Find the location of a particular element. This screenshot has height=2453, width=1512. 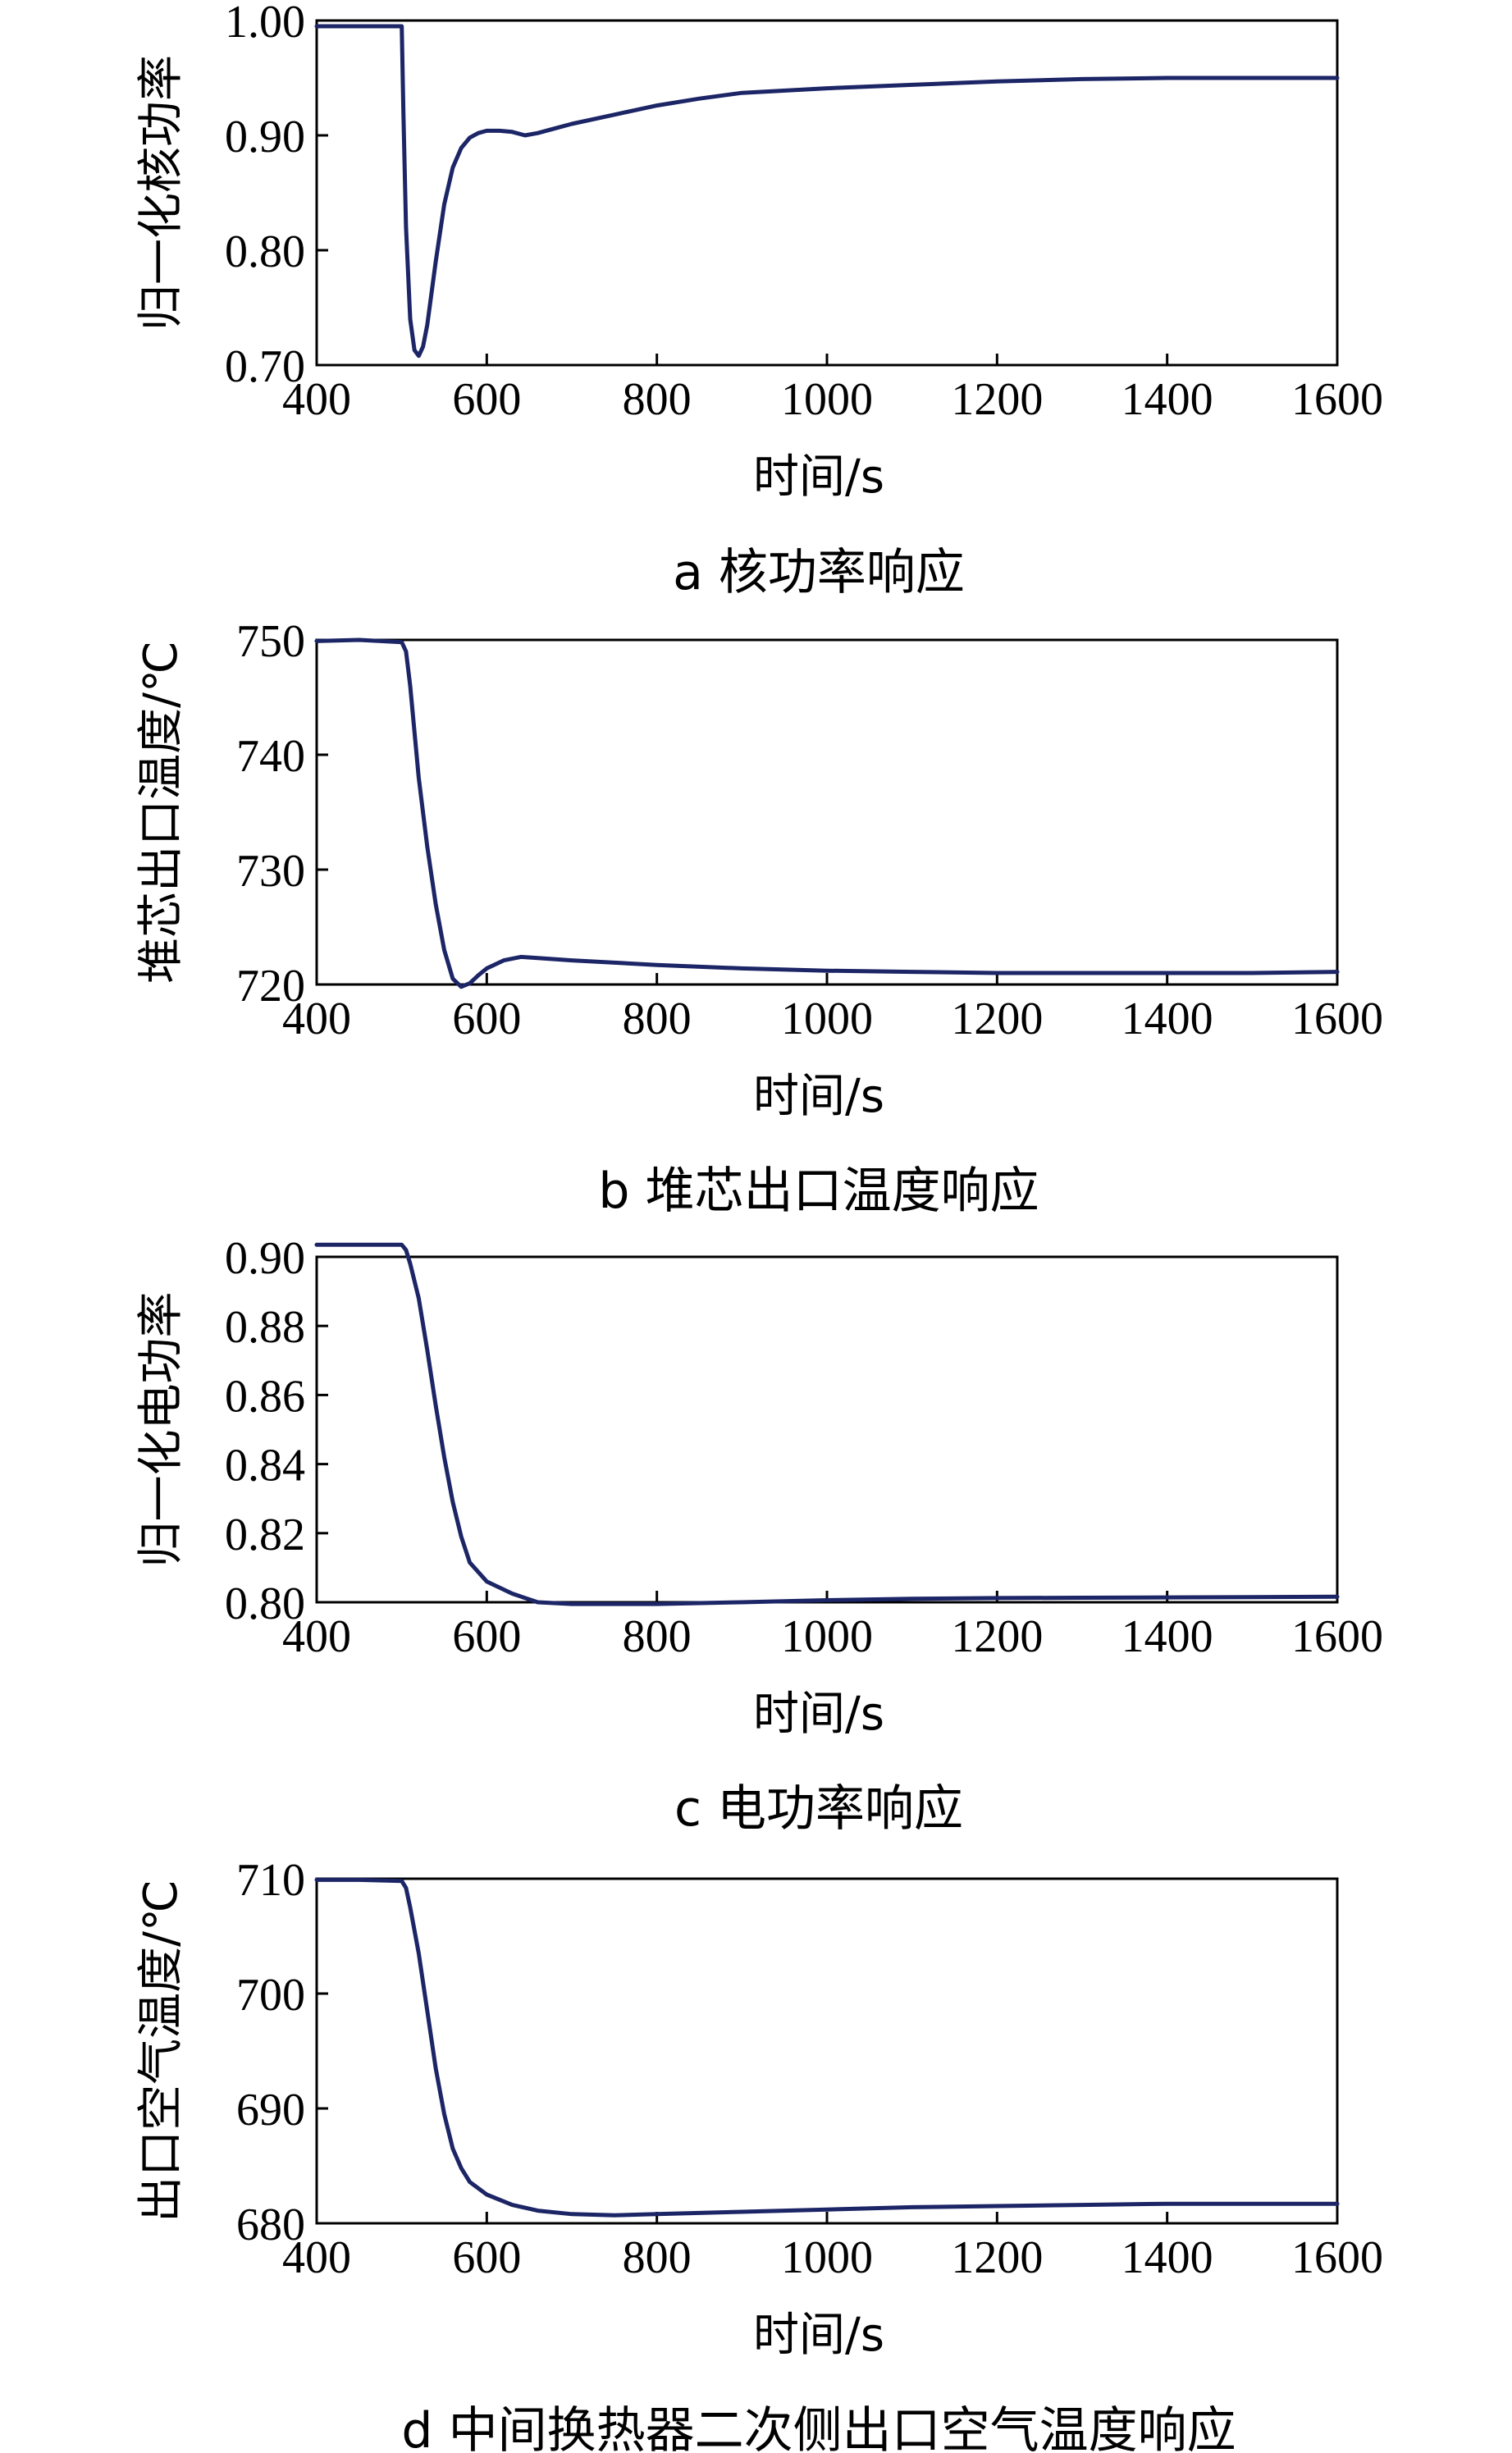

y-axis-label-a: 归一化核功率 is located at coordinates (161, 193).